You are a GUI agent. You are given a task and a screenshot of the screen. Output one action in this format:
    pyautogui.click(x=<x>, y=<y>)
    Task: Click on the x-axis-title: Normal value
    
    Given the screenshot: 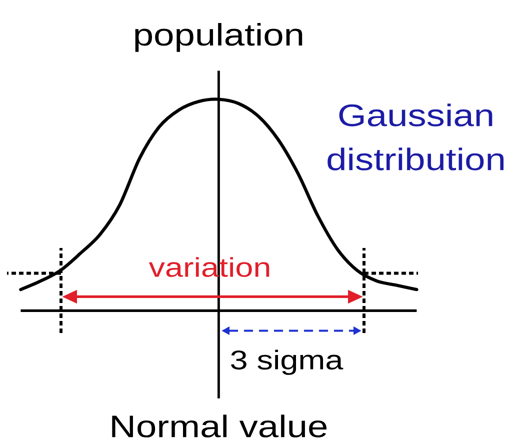 What is the action you would take?
    pyautogui.click(x=219, y=426)
    